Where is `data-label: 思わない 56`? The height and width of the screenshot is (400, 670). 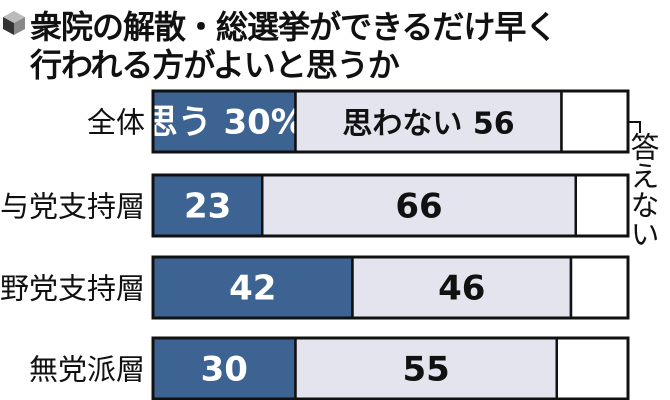 data-label: 思わない 56 is located at coordinates (428, 124).